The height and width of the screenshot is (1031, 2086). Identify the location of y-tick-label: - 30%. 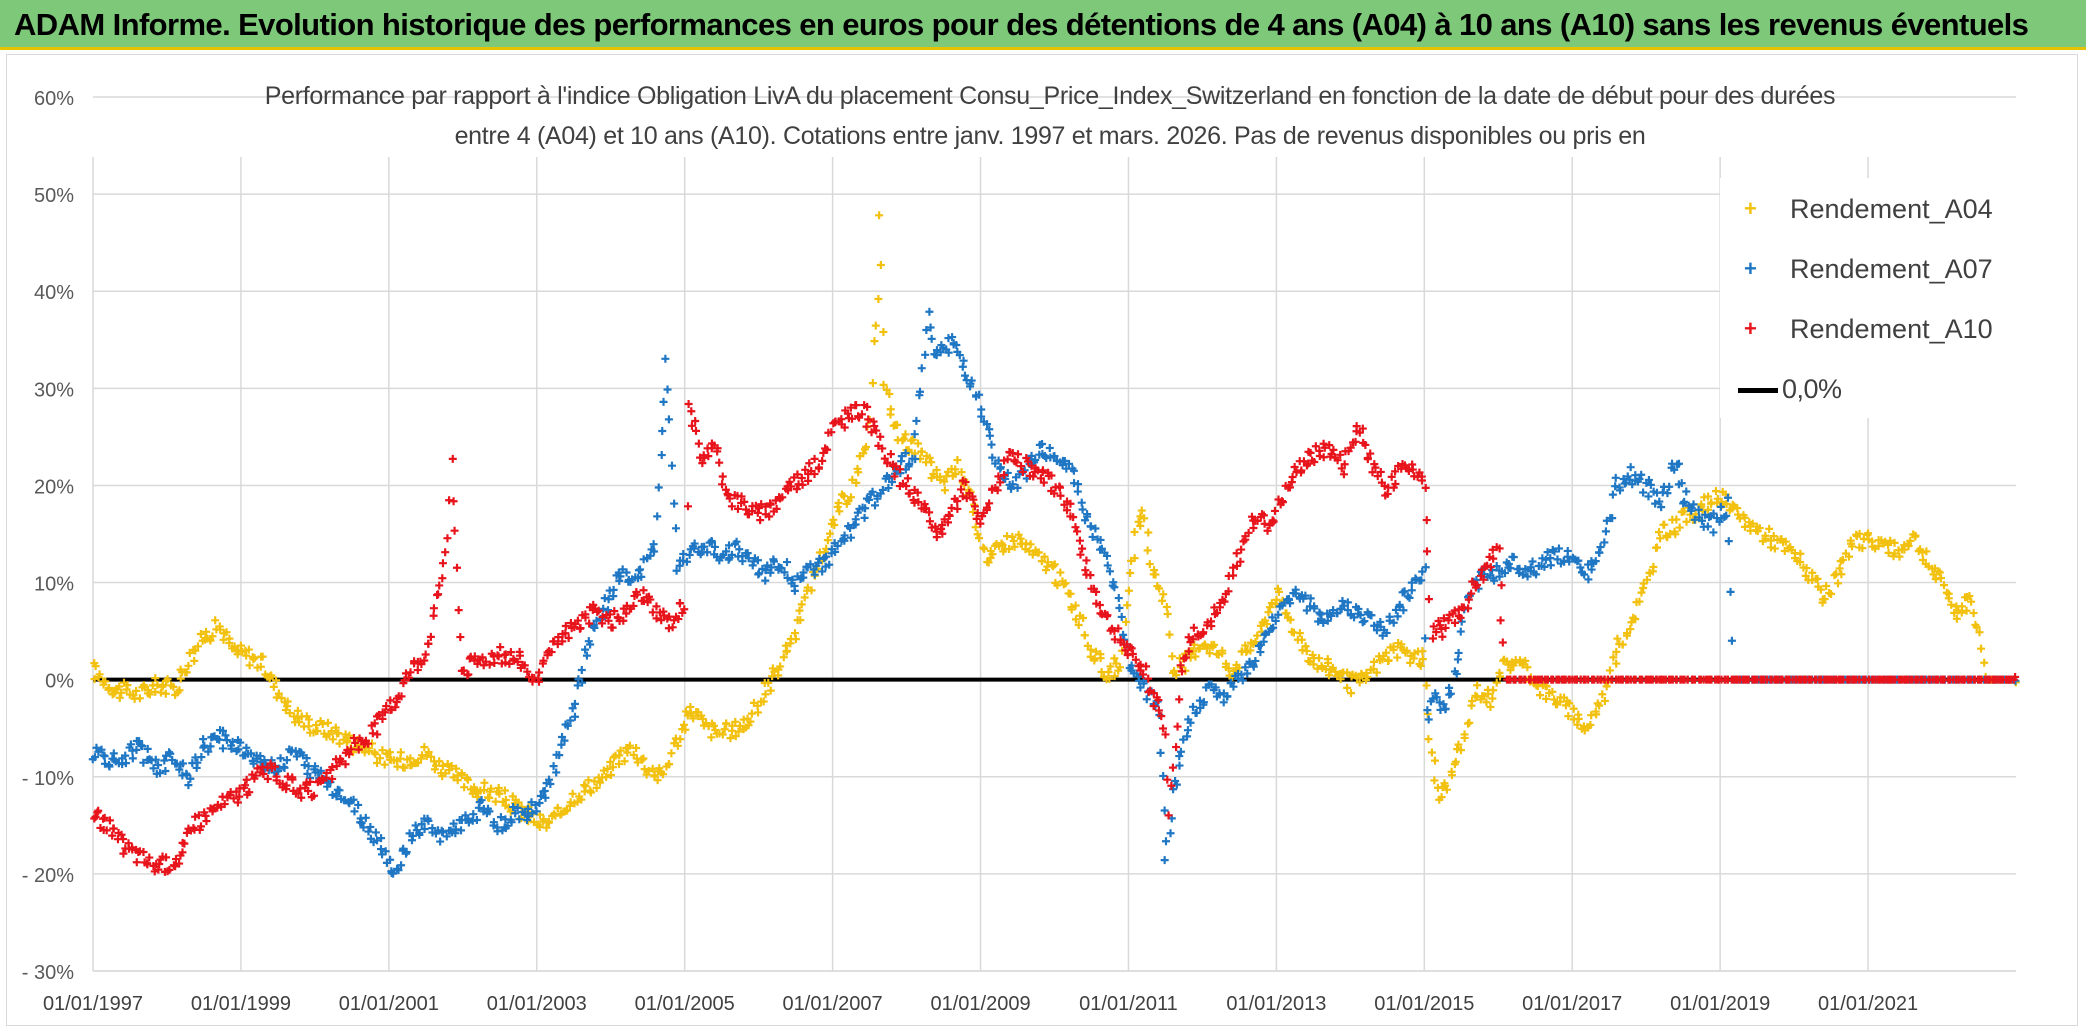
(48, 973).